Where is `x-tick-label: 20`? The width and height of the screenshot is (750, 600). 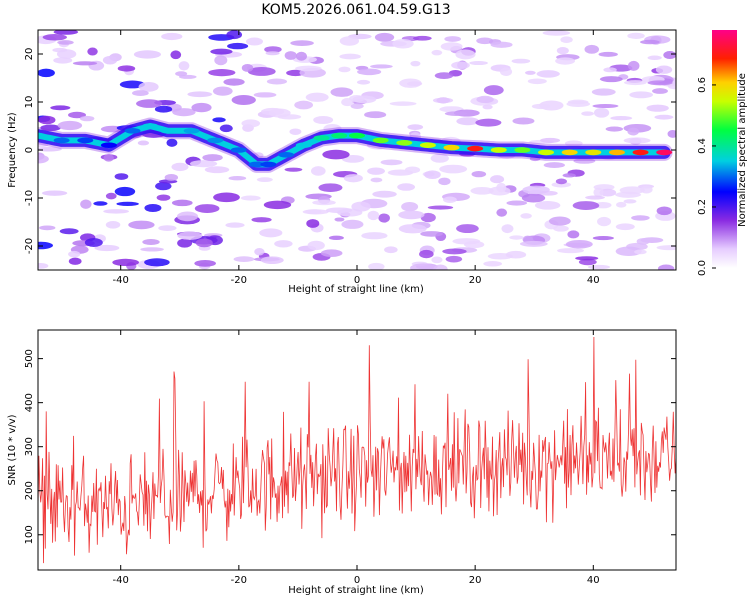
x-tick-label: 20 is located at coordinates (475, 280).